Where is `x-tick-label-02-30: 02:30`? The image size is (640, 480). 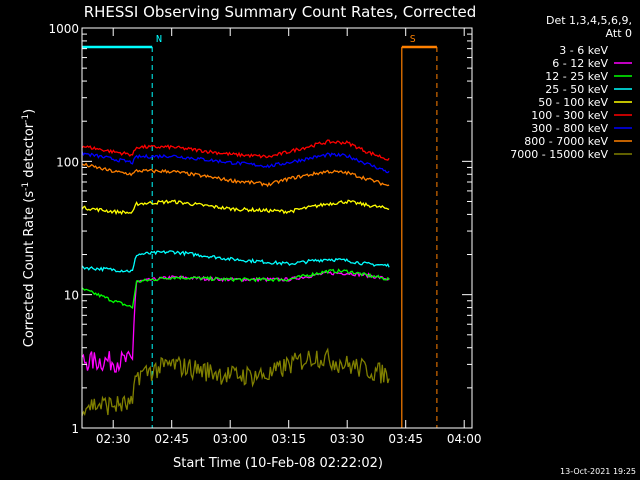
x-tick-label-02-30: 02:30 is located at coordinates (113, 439).